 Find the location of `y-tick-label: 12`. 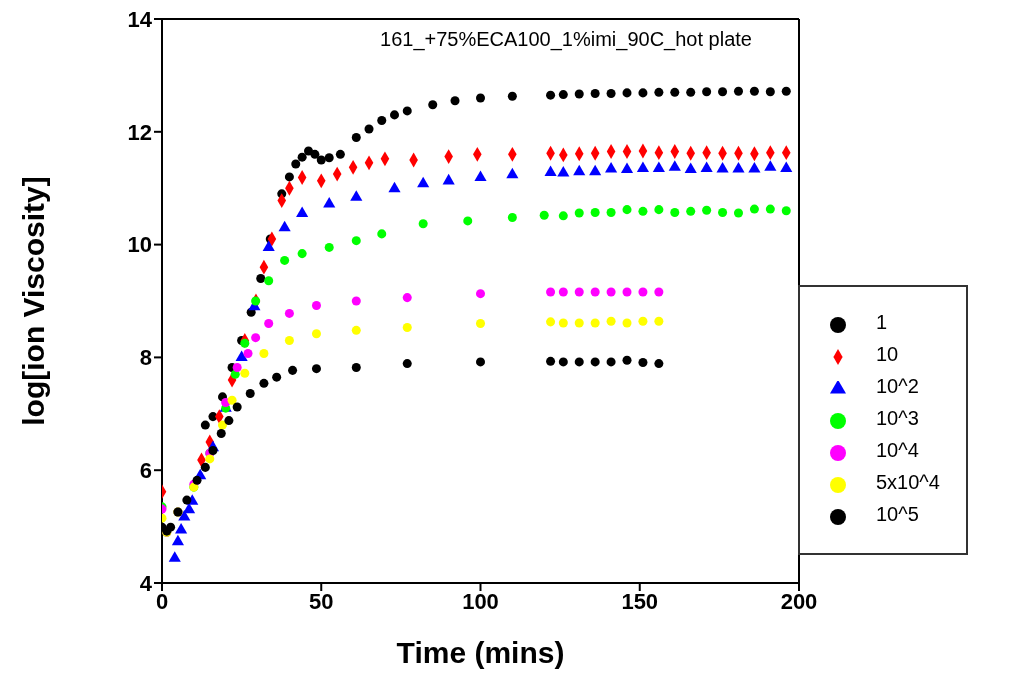

y-tick-label: 12 is located at coordinates (139, 132).